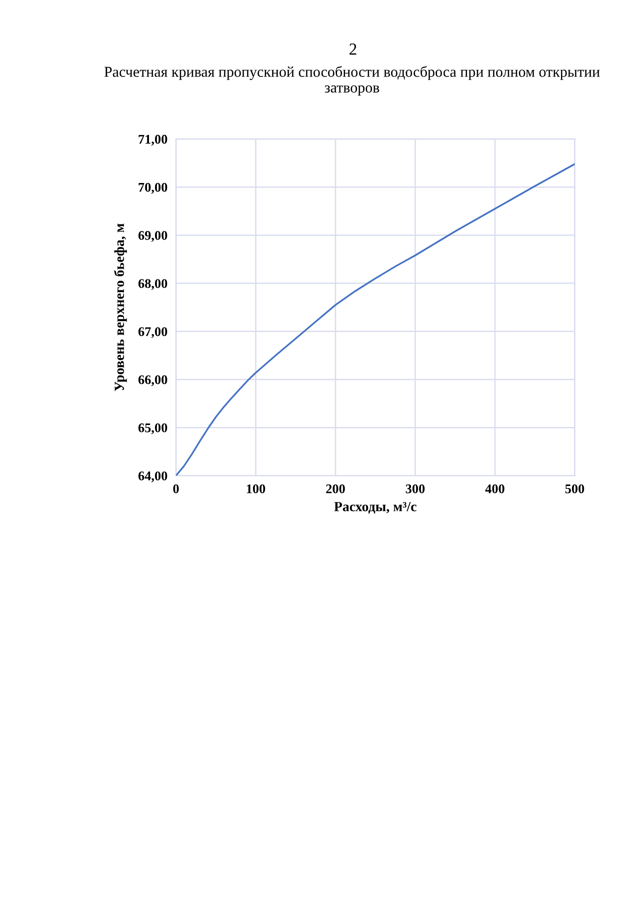  I want to click on x-tick-label: 200, so click(335, 489).